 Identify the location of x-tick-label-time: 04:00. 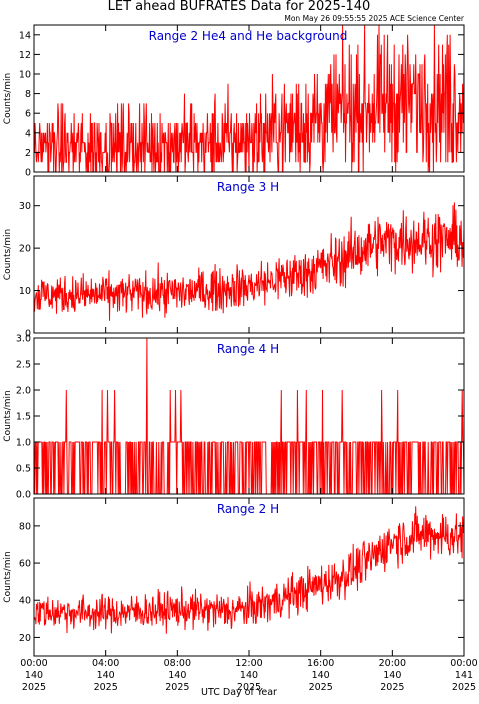
(105, 663).